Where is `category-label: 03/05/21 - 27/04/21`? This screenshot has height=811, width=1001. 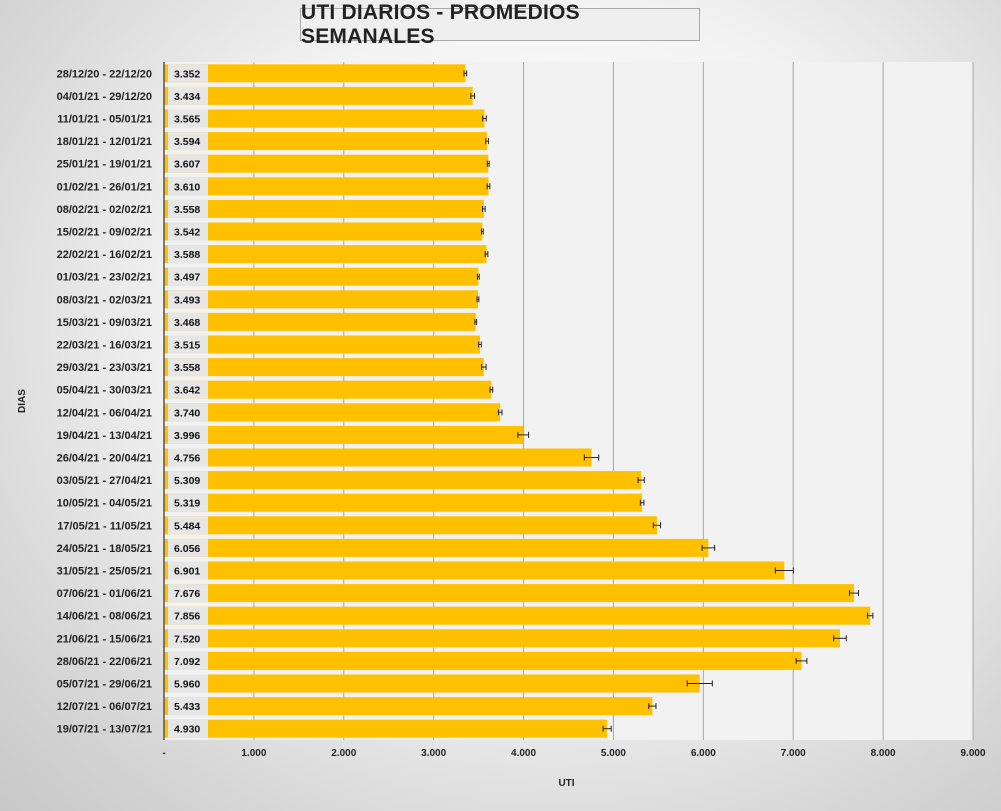
category-label: 03/05/21 - 27/04/21 is located at coordinates (104, 481).